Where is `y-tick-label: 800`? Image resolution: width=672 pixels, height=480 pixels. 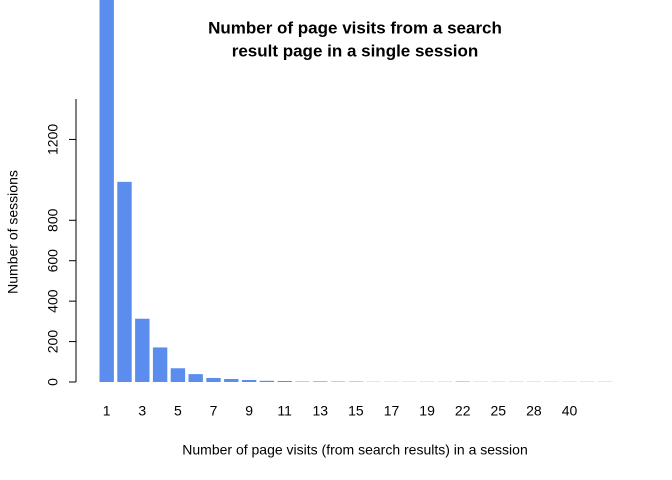
y-tick-label: 800 is located at coordinates (53, 220).